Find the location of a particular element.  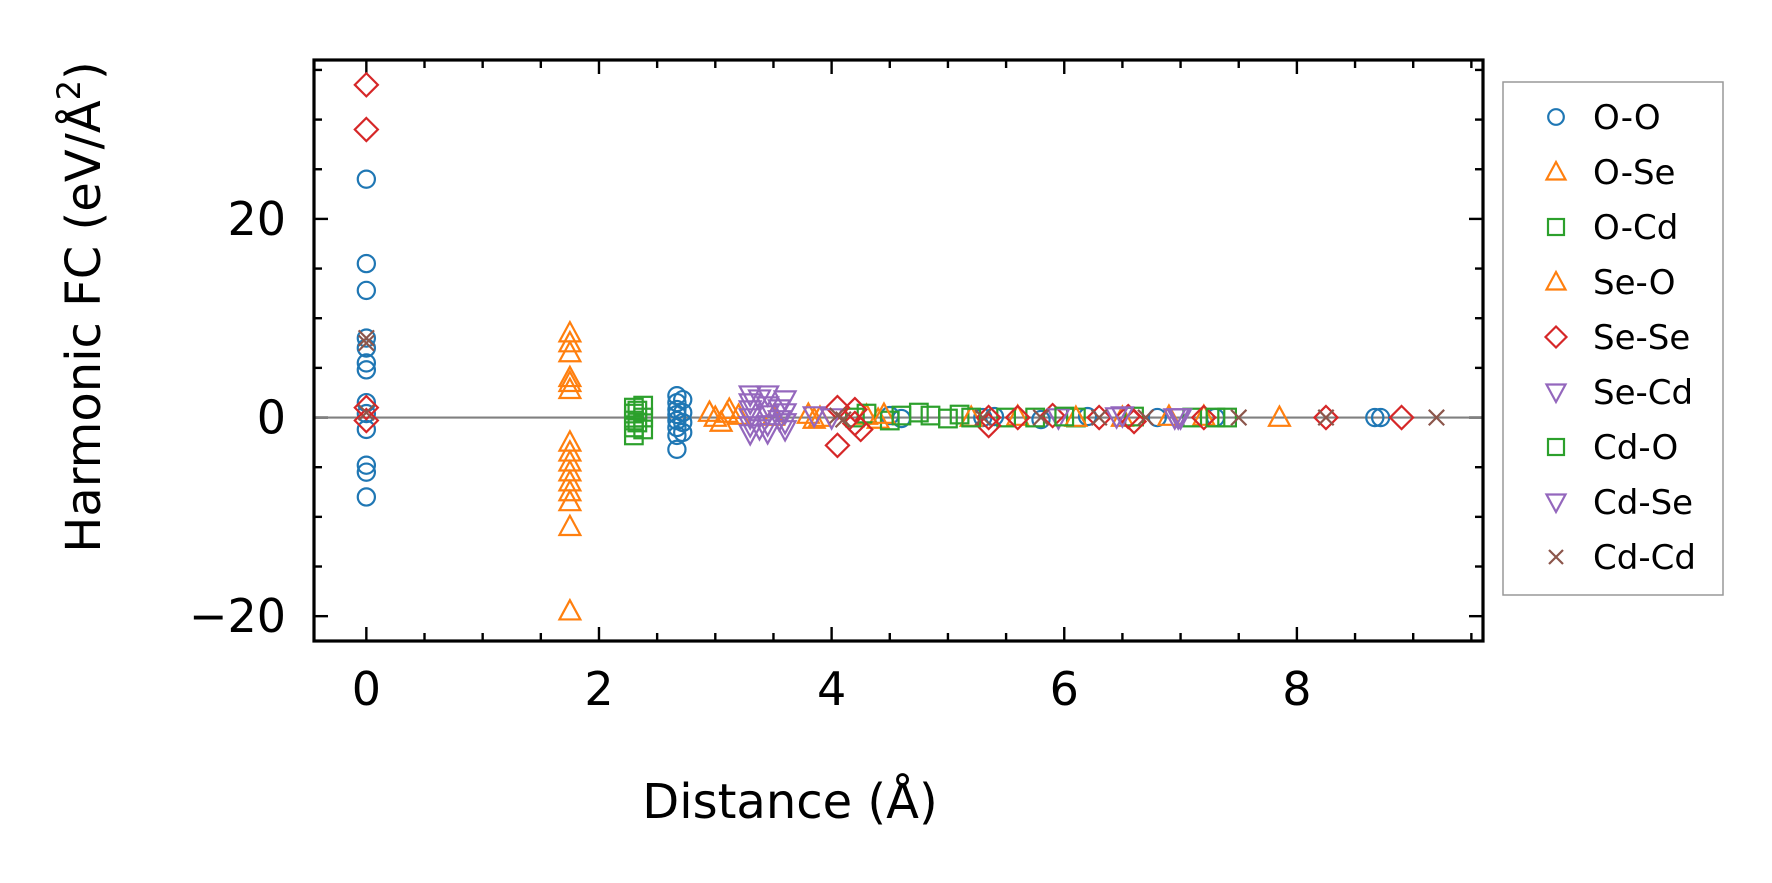

y-axis-label: Harmonic FC (eV/Å2) is located at coordinates (81, 307).